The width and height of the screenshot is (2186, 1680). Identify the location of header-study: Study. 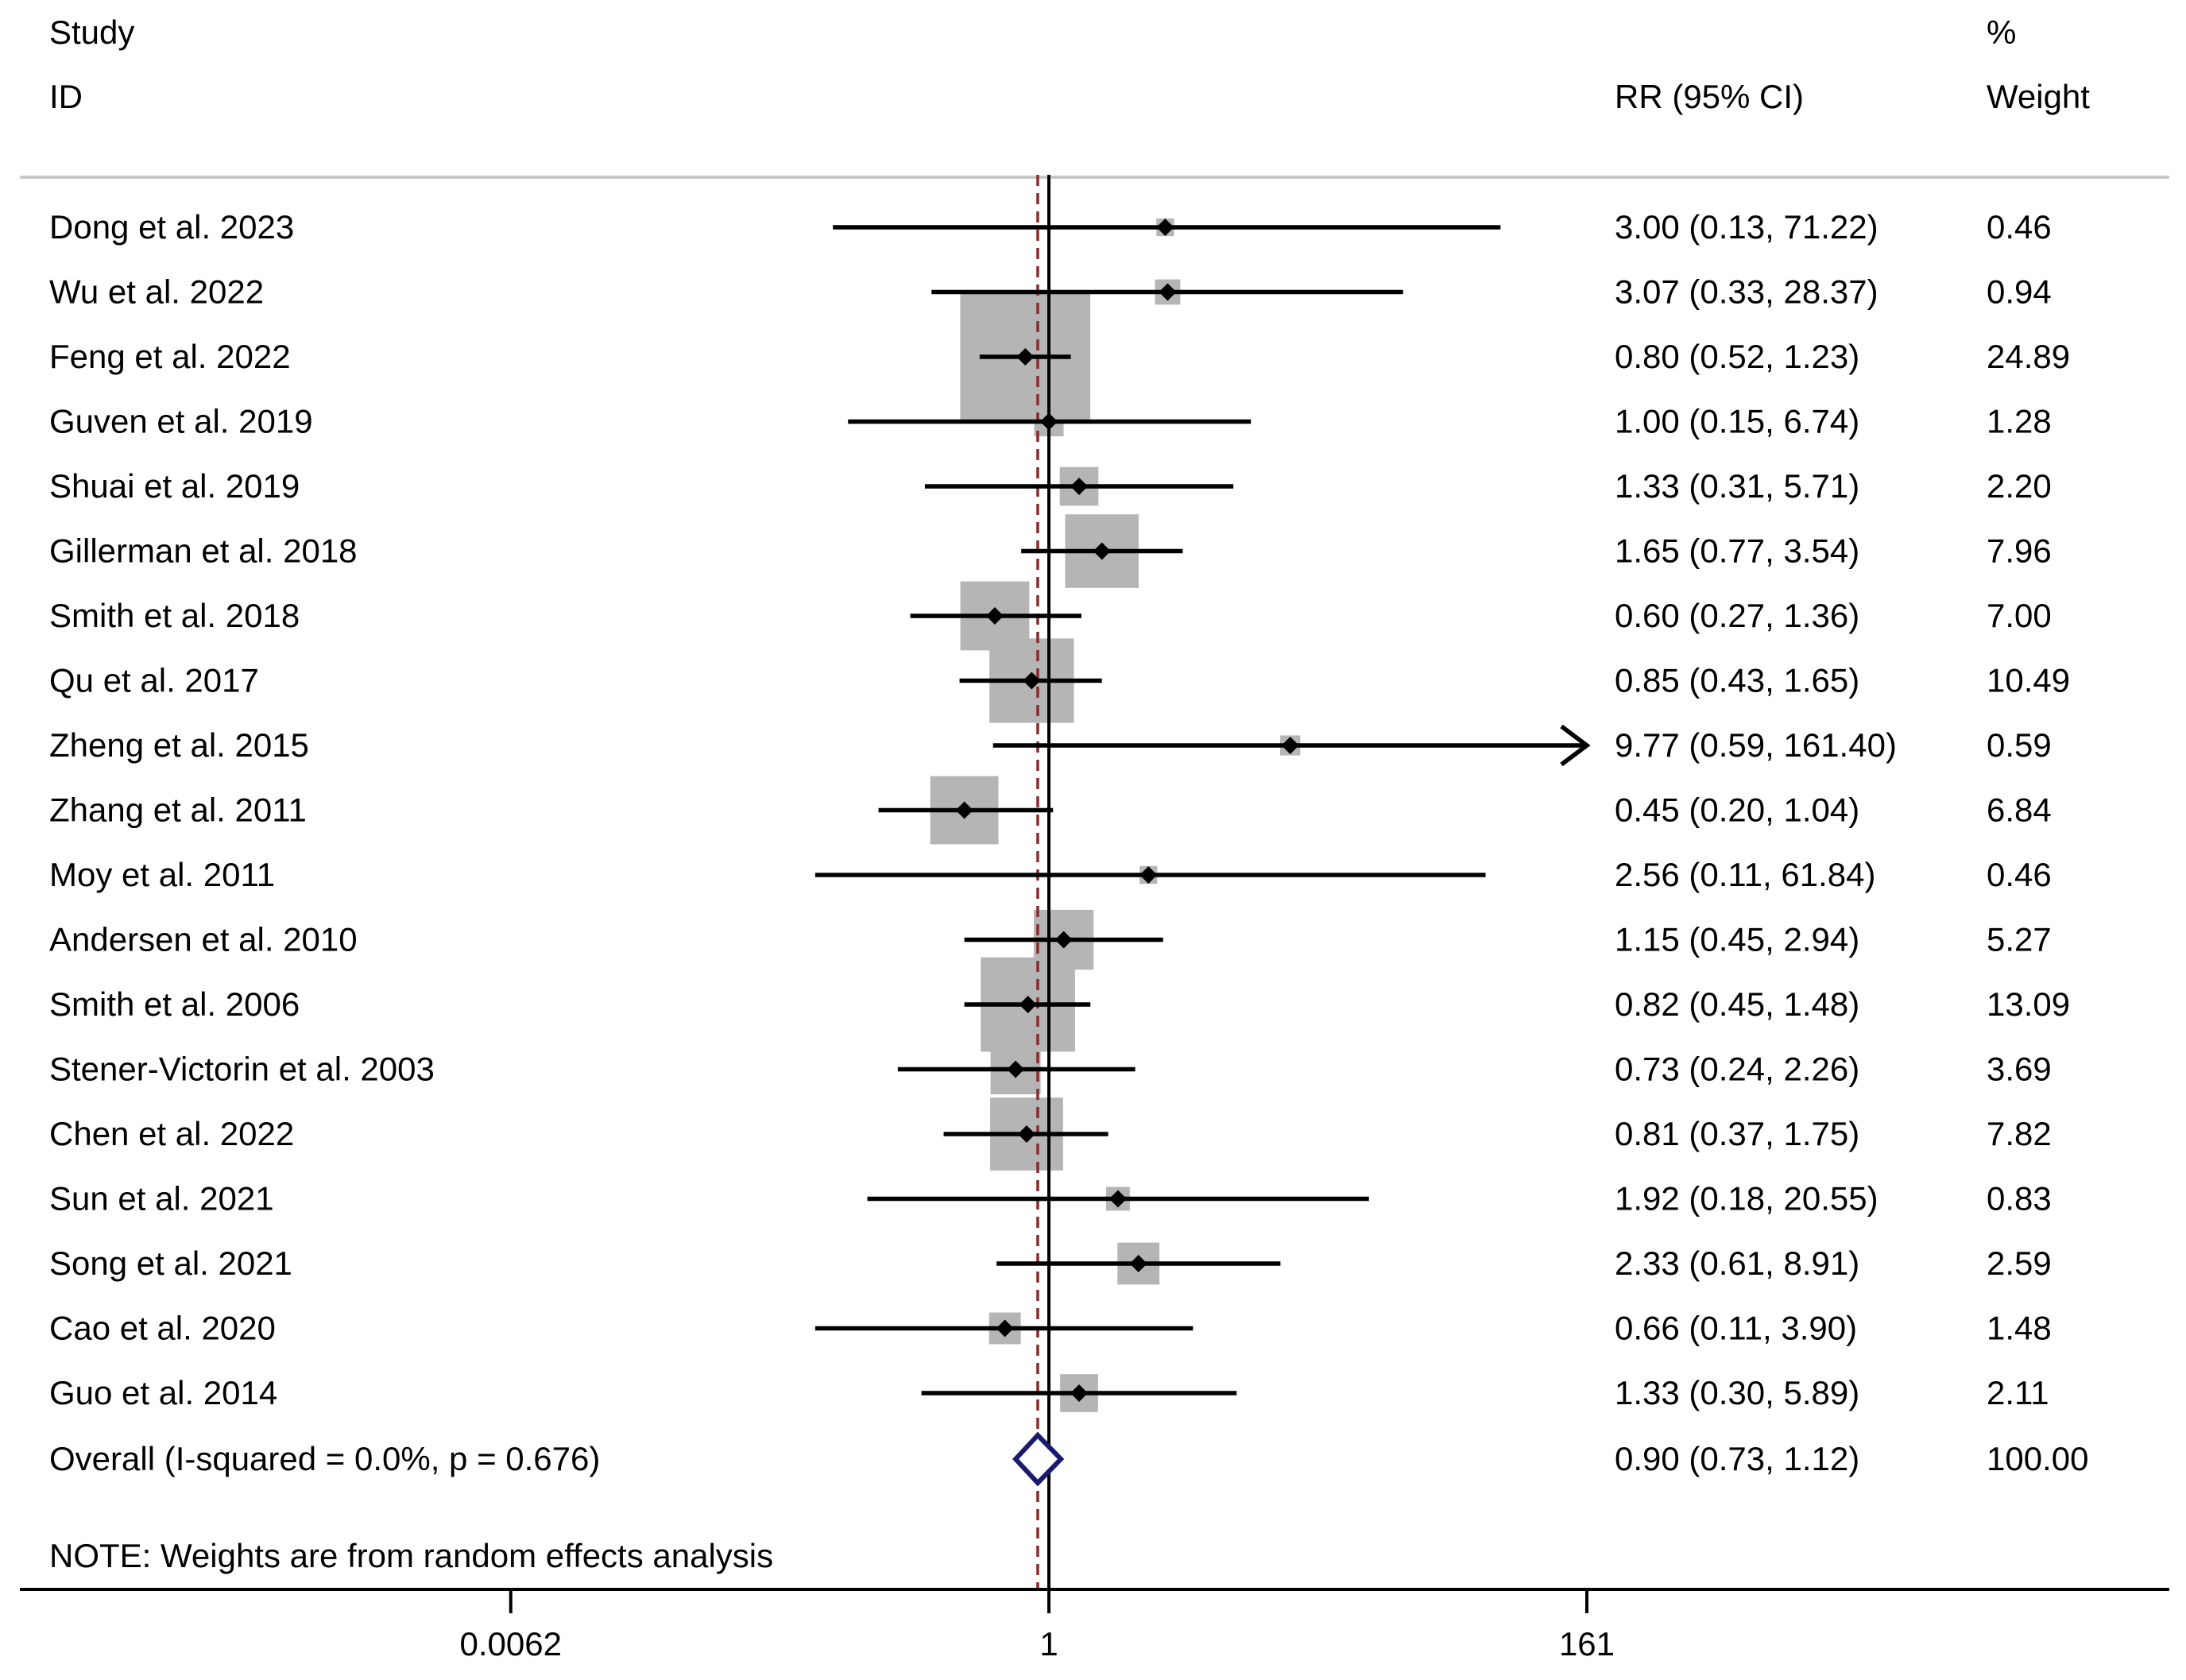
(91, 32).